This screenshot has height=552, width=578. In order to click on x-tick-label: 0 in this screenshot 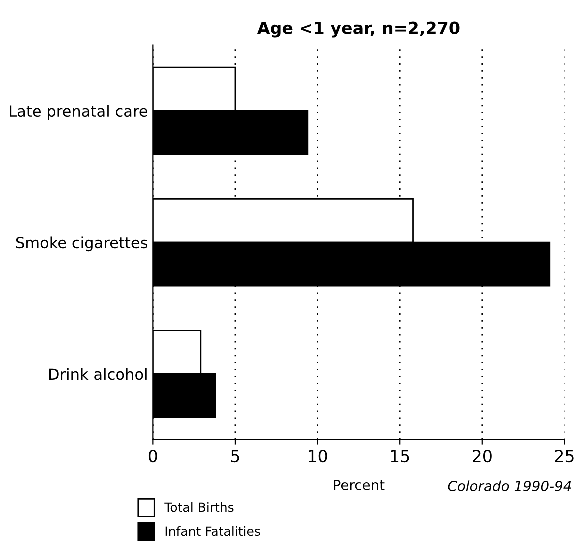, I will do `click(153, 456)`.